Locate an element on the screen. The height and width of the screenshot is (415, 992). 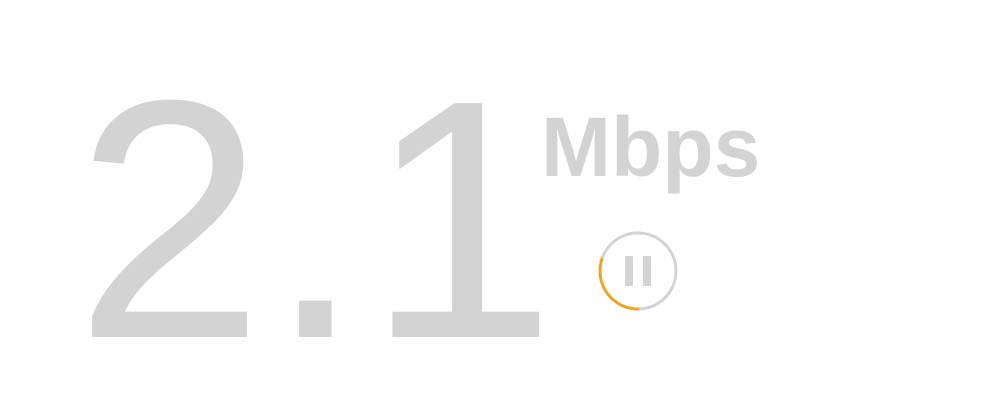
speed-units: Mbps is located at coordinates (651, 147).